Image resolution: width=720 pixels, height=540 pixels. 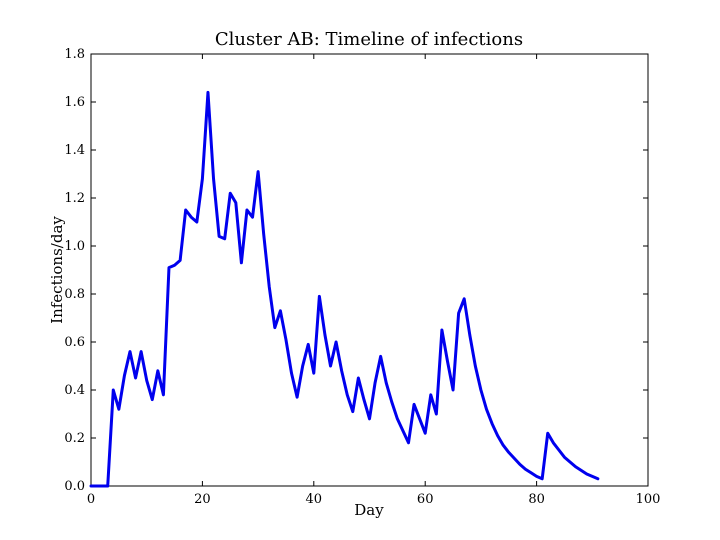 What do you see at coordinates (74, 486) in the screenshot?
I see `y-tick-label: 0.0` at bounding box center [74, 486].